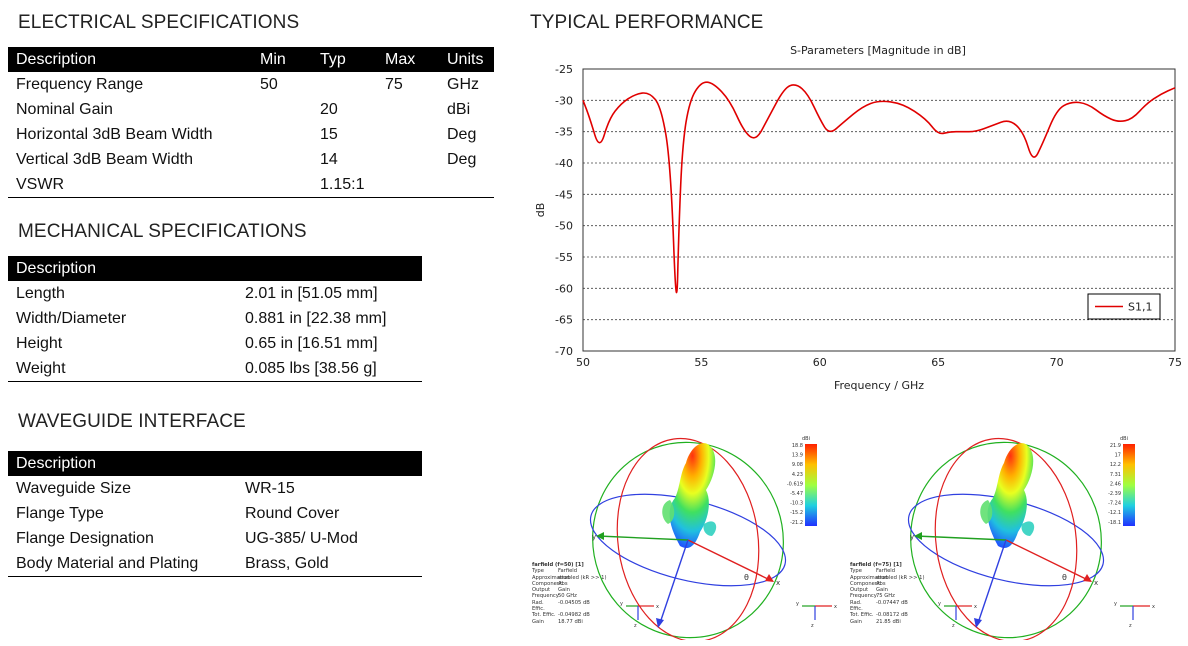 This screenshot has width=1188, height=646. Describe the element at coordinates (40, 293) in the screenshot. I see `cell-description: Length` at that location.